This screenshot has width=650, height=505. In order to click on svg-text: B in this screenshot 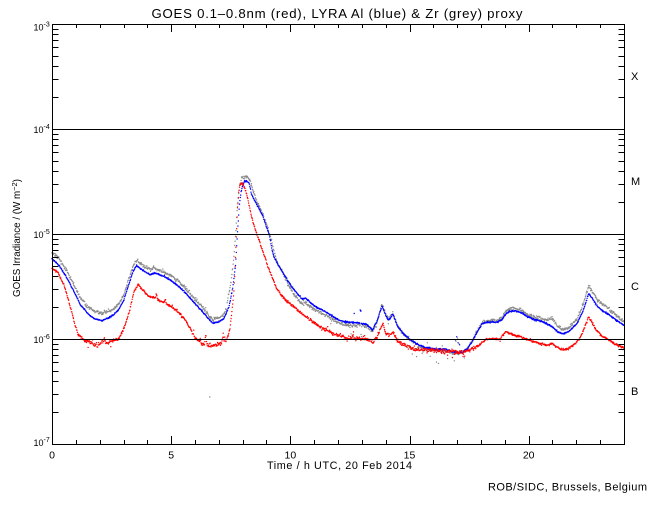, I will do `click(634, 392)`.